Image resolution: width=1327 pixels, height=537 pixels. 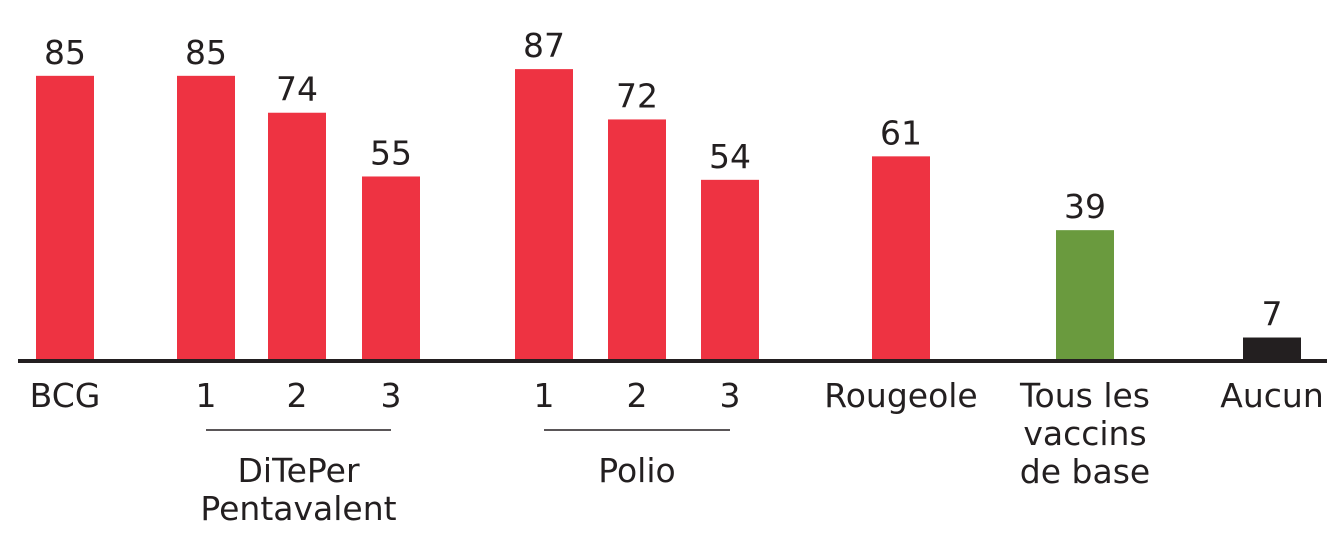 What do you see at coordinates (298, 489) in the screenshot?
I see `group-label: DiTePer Pentavalent` at bounding box center [298, 489].